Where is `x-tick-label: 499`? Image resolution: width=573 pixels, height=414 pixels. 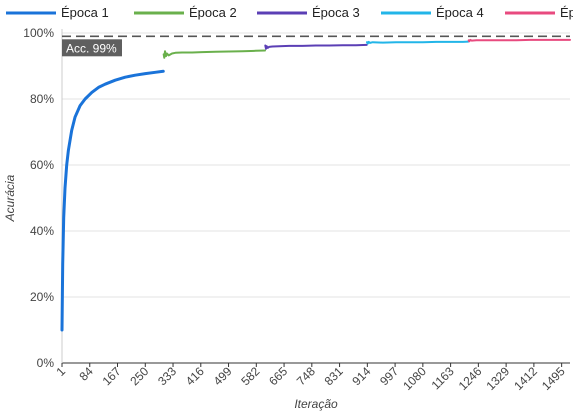
x-tick-label: 499 is located at coordinates (223, 376).